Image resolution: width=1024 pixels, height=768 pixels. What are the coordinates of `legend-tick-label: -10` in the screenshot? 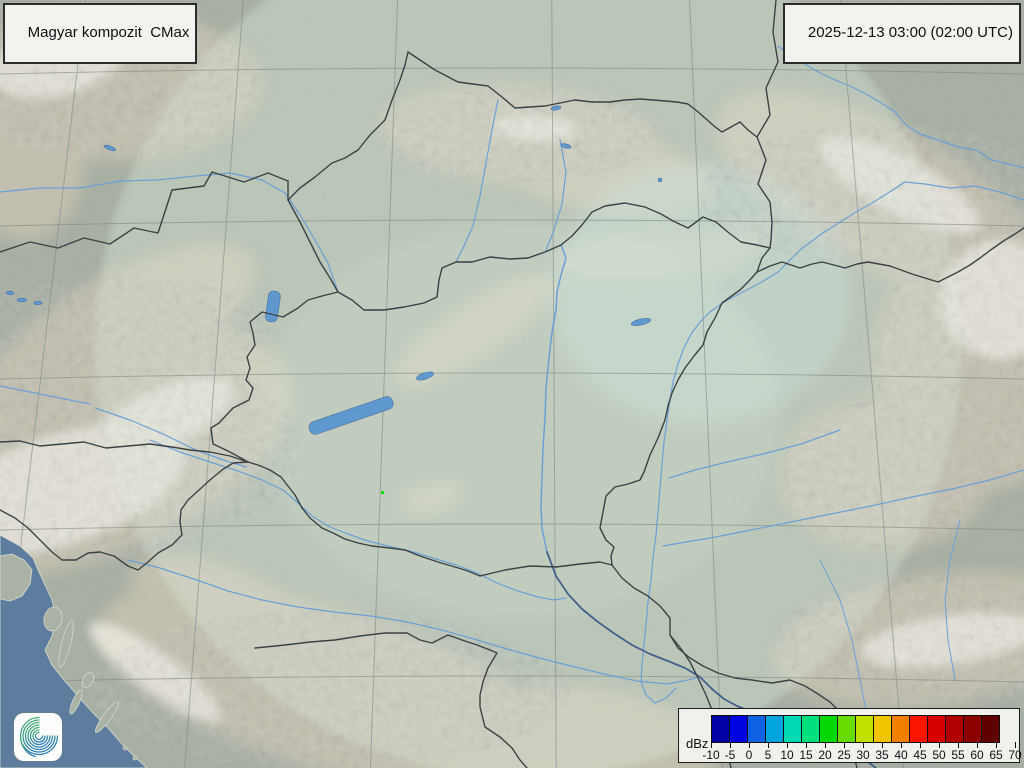 It's located at (711, 755).